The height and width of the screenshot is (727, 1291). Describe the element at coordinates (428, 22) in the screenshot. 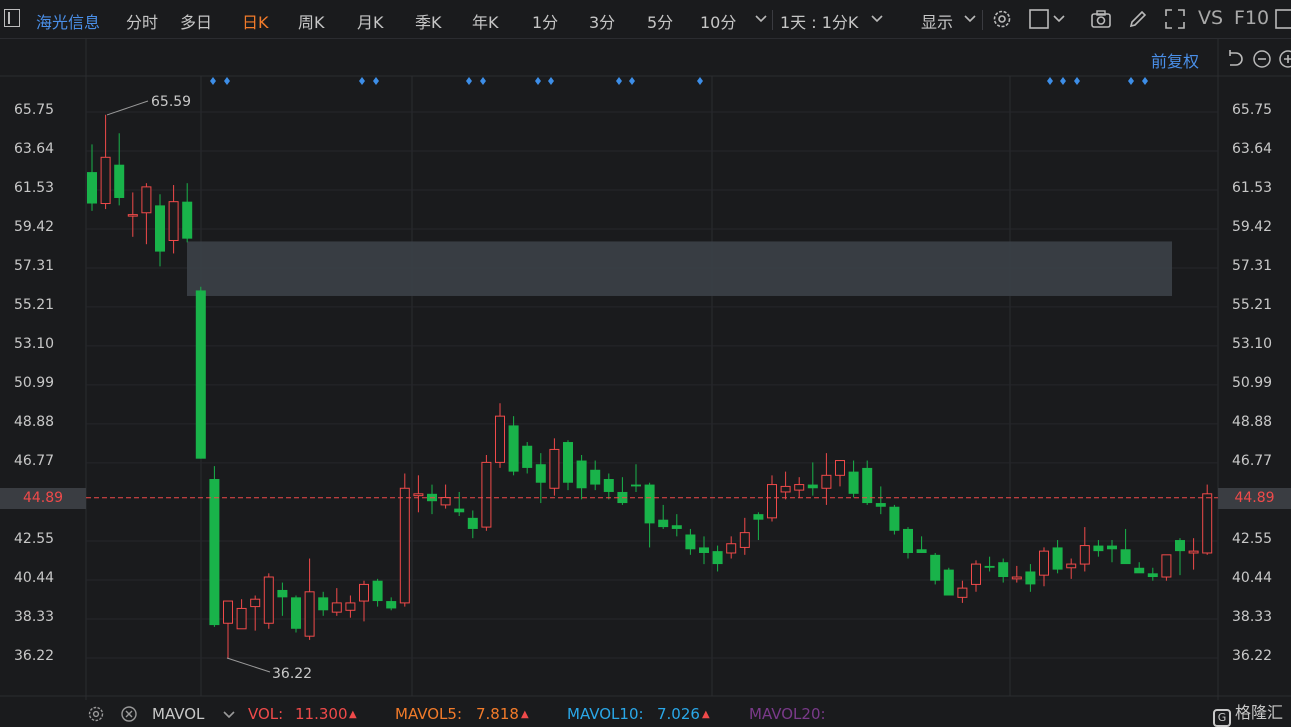

I see `tab-quarter-k: 季K` at that location.